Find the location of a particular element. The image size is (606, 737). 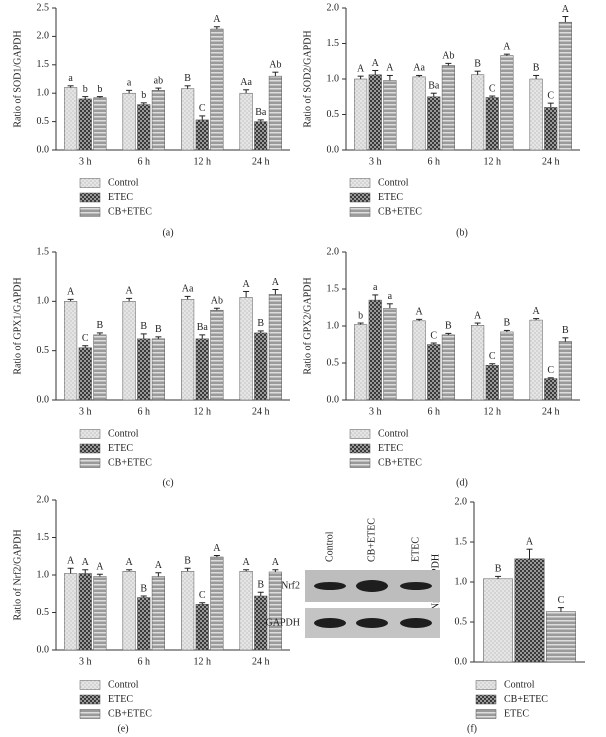

legend-label: ETEC is located at coordinates (390, 197).